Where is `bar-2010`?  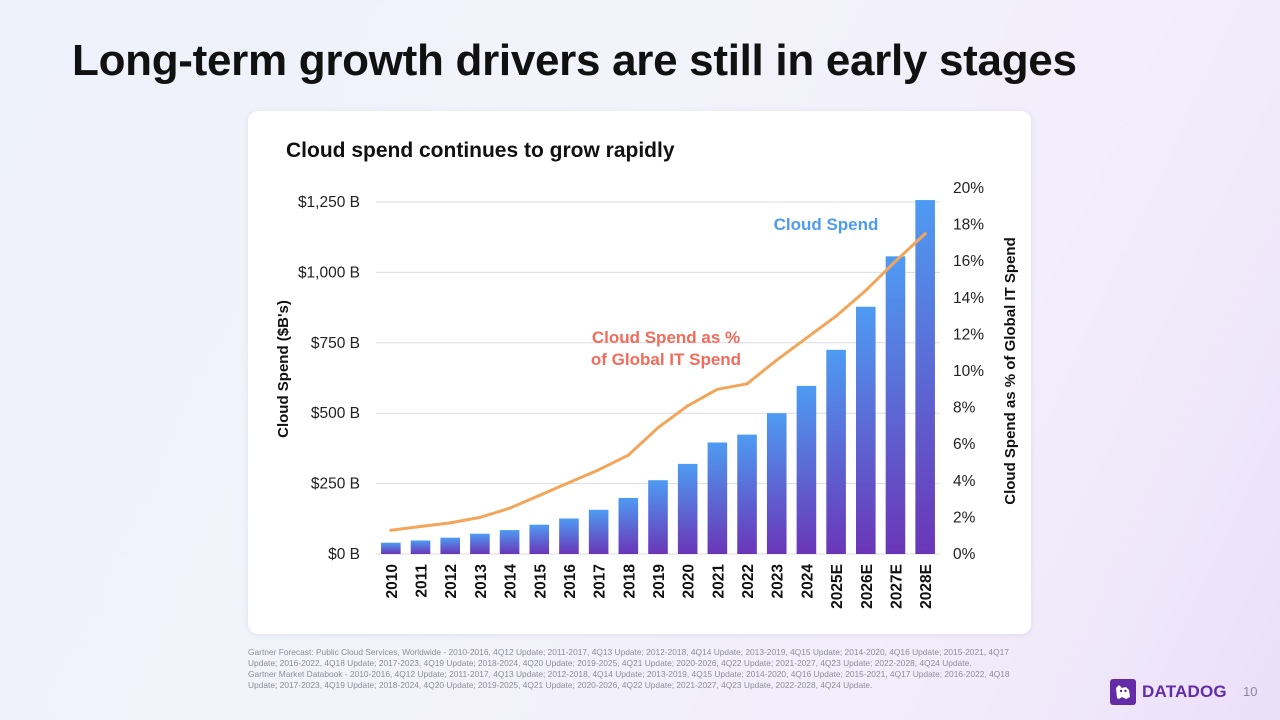 bar-2010 is located at coordinates (391, 548).